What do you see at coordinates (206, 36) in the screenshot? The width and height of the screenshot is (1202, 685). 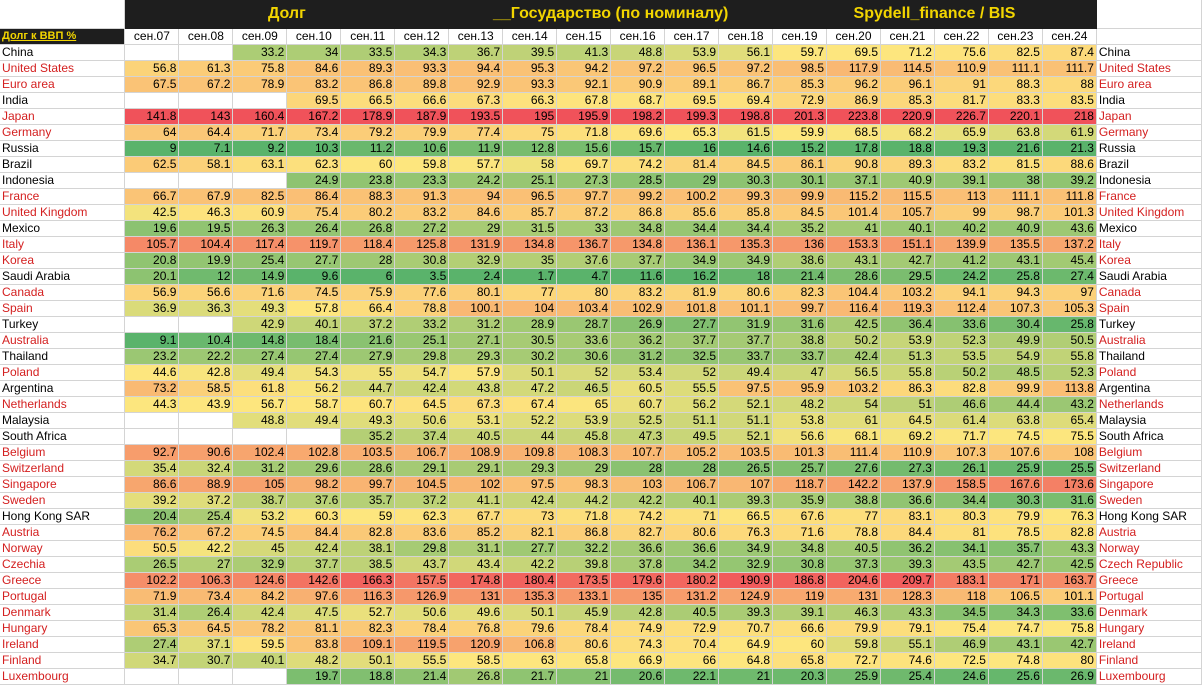 I see `year-header-1: сен.08` at bounding box center [206, 36].